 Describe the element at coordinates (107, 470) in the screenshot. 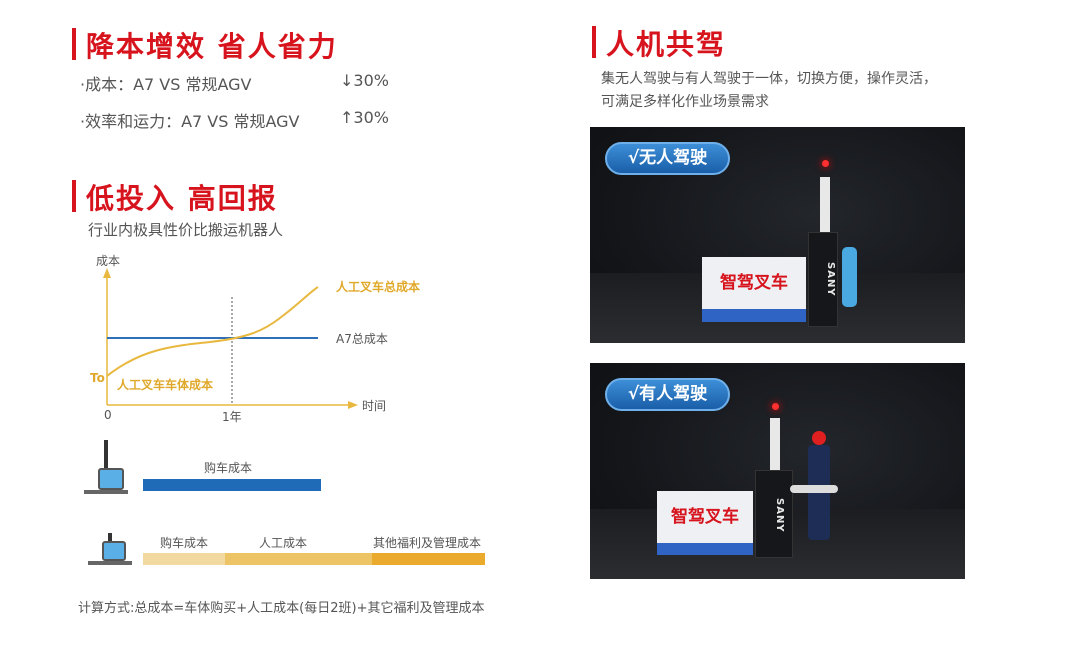

I see `a7-robot-image` at that location.